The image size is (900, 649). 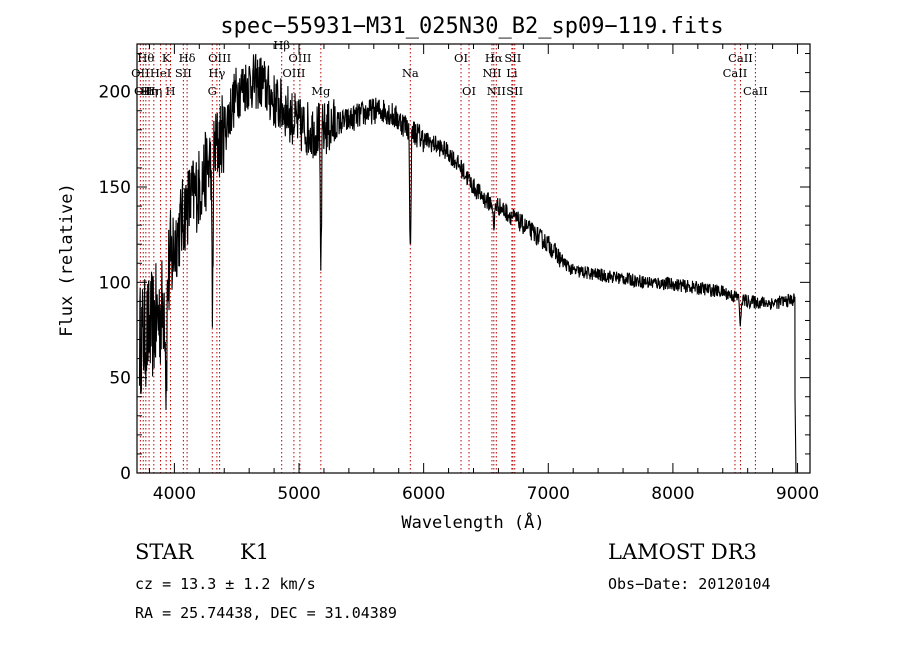 I want to click on x-tick-label: 7000, so click(x=548, y=494).